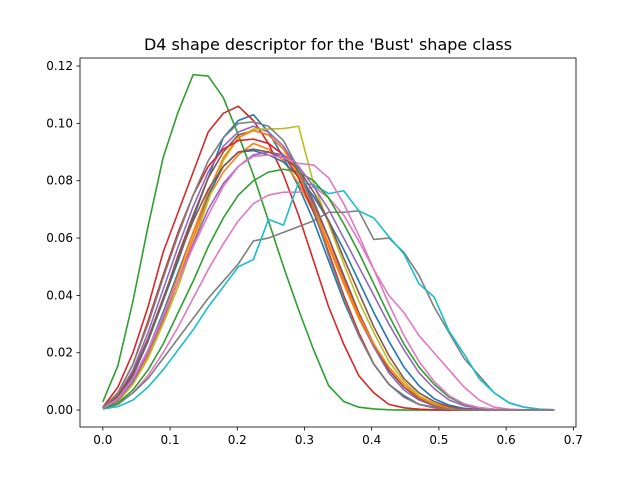 The width and height of the screenshot is (640, 480). I want to click on y-tick-label: 0.08, so click(59, 181).